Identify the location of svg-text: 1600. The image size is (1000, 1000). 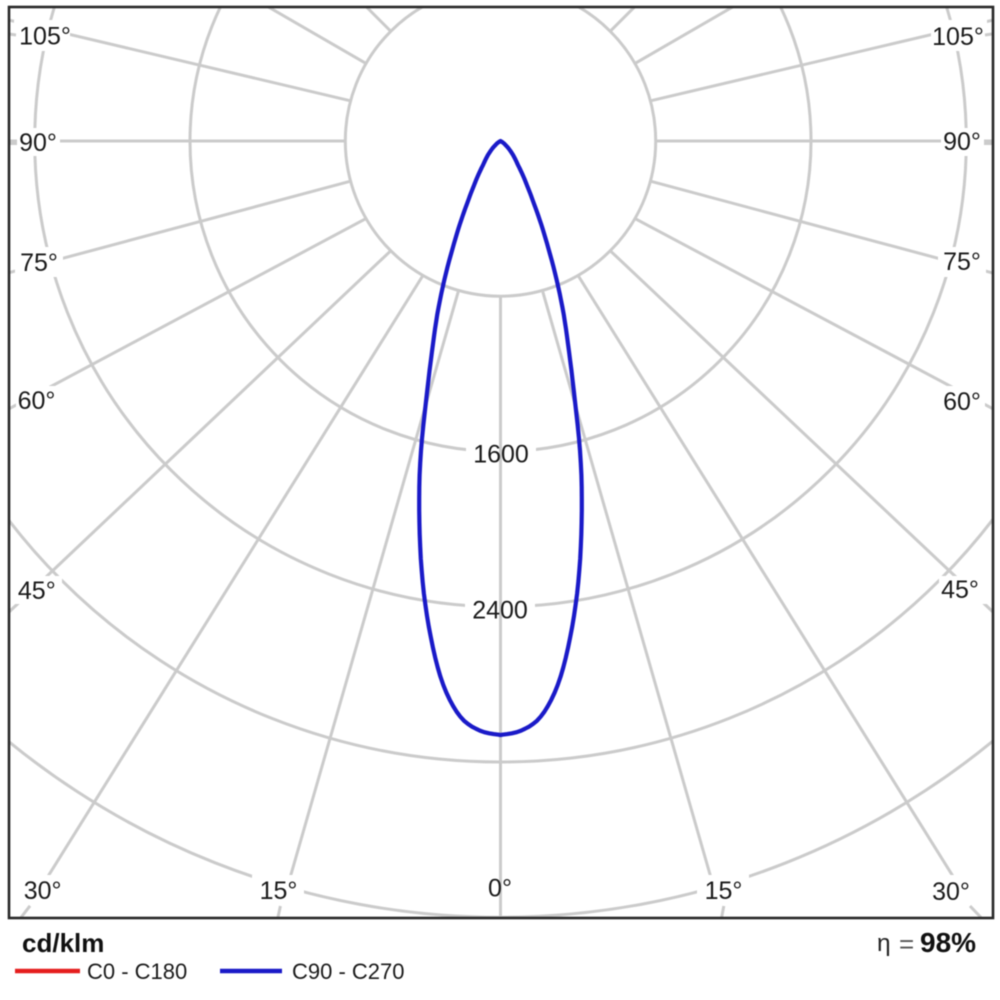
(501, 455).